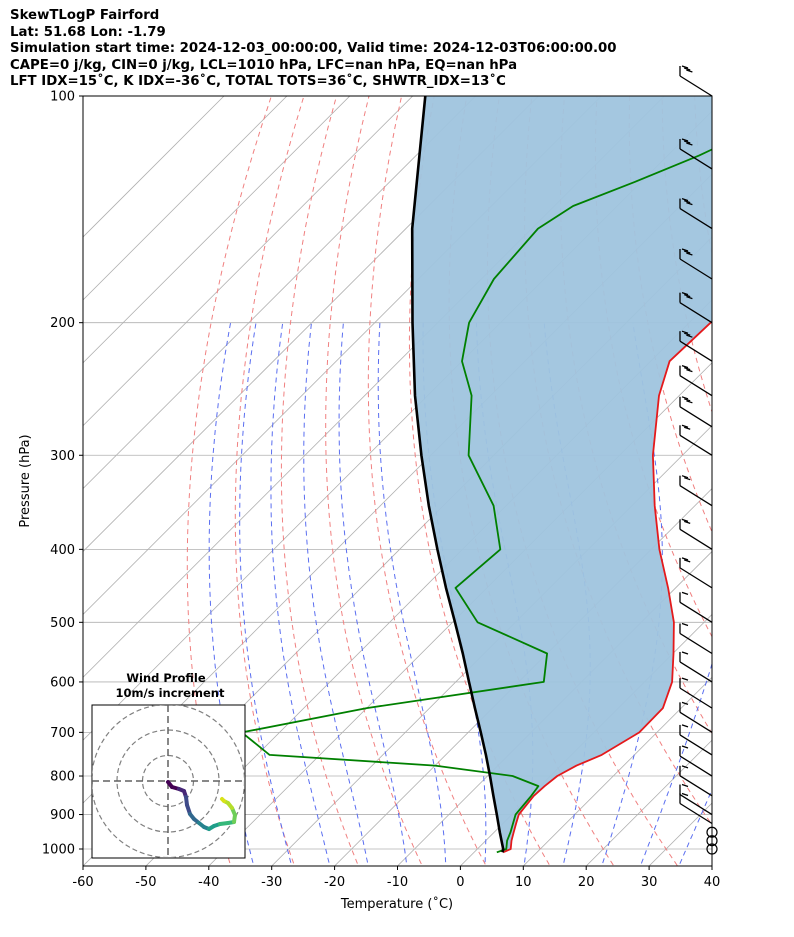 This screenshot has height=937, width=794. I want to click on parcel-line, so click(457, 474).